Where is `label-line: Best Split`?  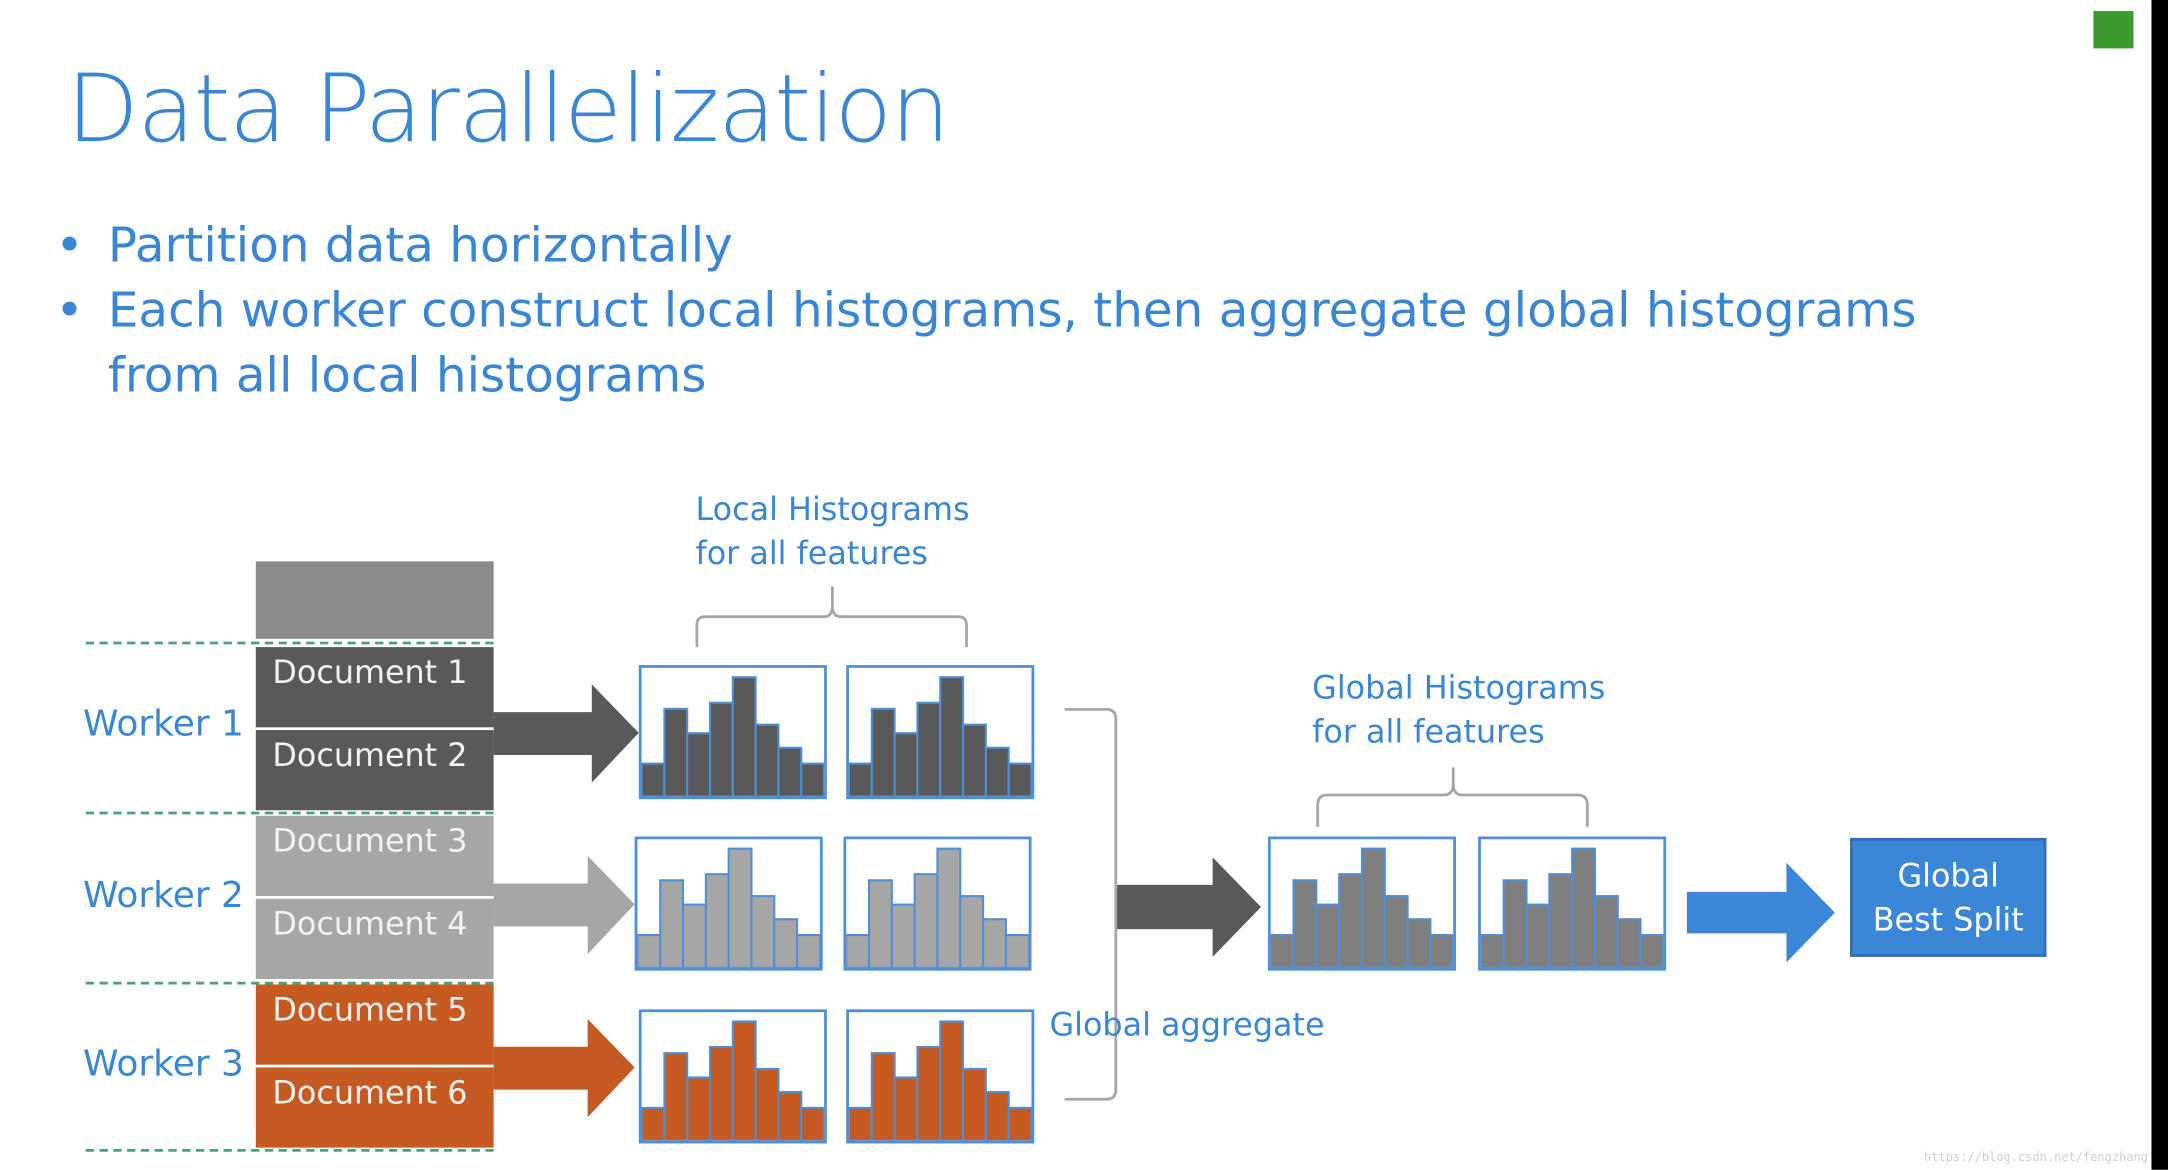 label-line: Best Split is located at coordinates (1948, 920).